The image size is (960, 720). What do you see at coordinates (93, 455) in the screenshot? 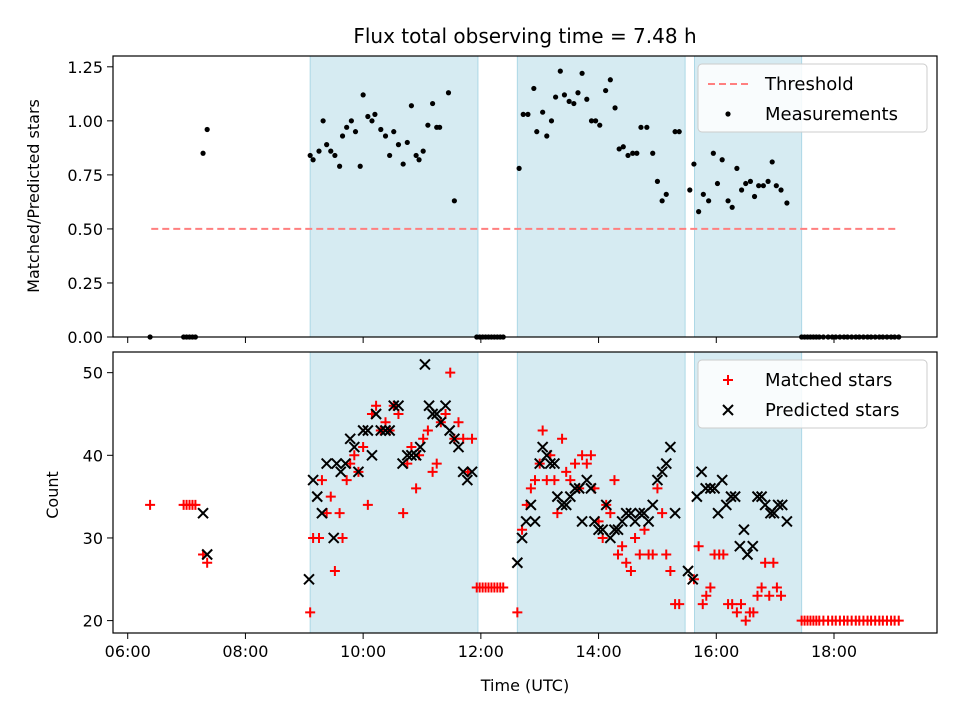
I see `bottom-y-tick-label: 40` at bounding box center [93, 455].